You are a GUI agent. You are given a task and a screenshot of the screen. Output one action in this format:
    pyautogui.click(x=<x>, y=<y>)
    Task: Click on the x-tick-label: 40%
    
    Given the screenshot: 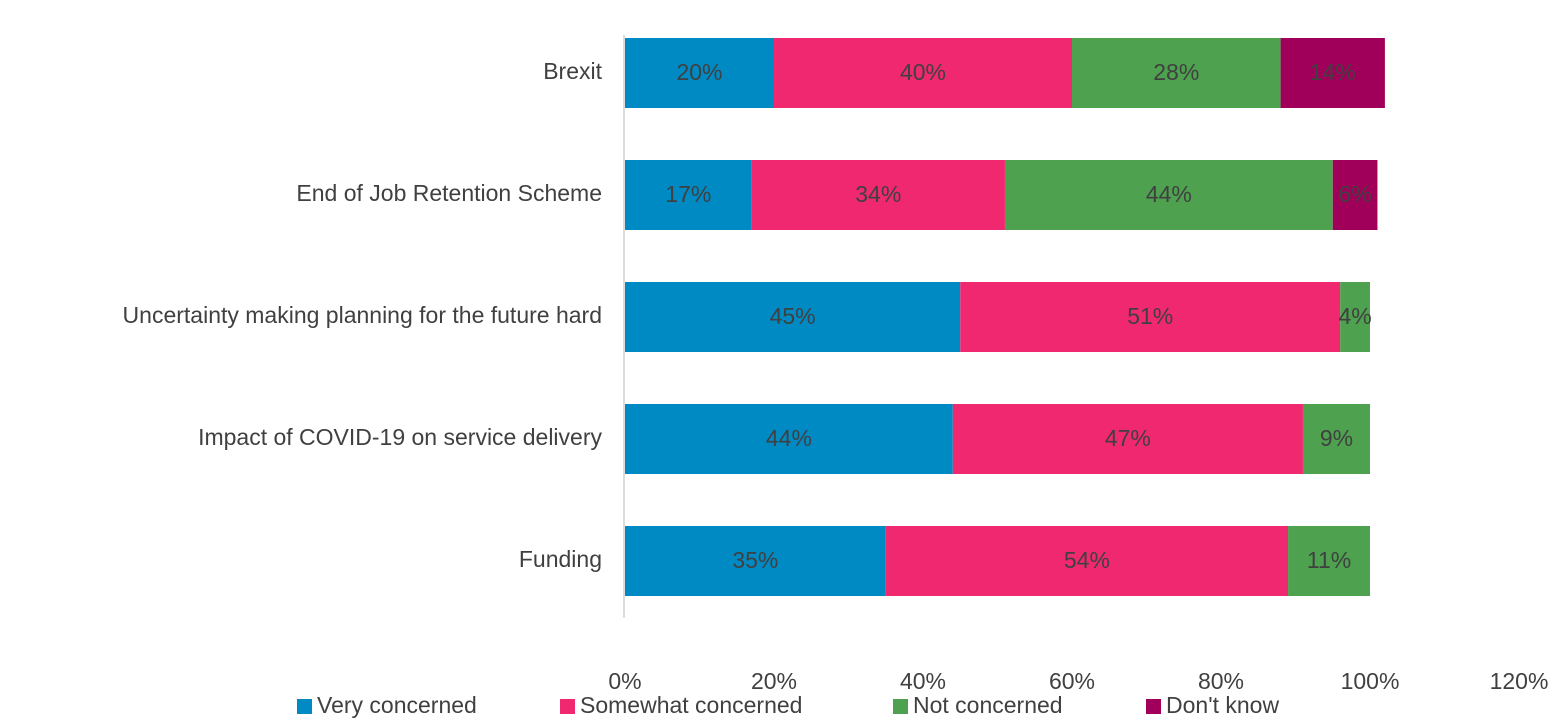 What is the action you would take?
    pyautogui.click(x=923, y=681)
    